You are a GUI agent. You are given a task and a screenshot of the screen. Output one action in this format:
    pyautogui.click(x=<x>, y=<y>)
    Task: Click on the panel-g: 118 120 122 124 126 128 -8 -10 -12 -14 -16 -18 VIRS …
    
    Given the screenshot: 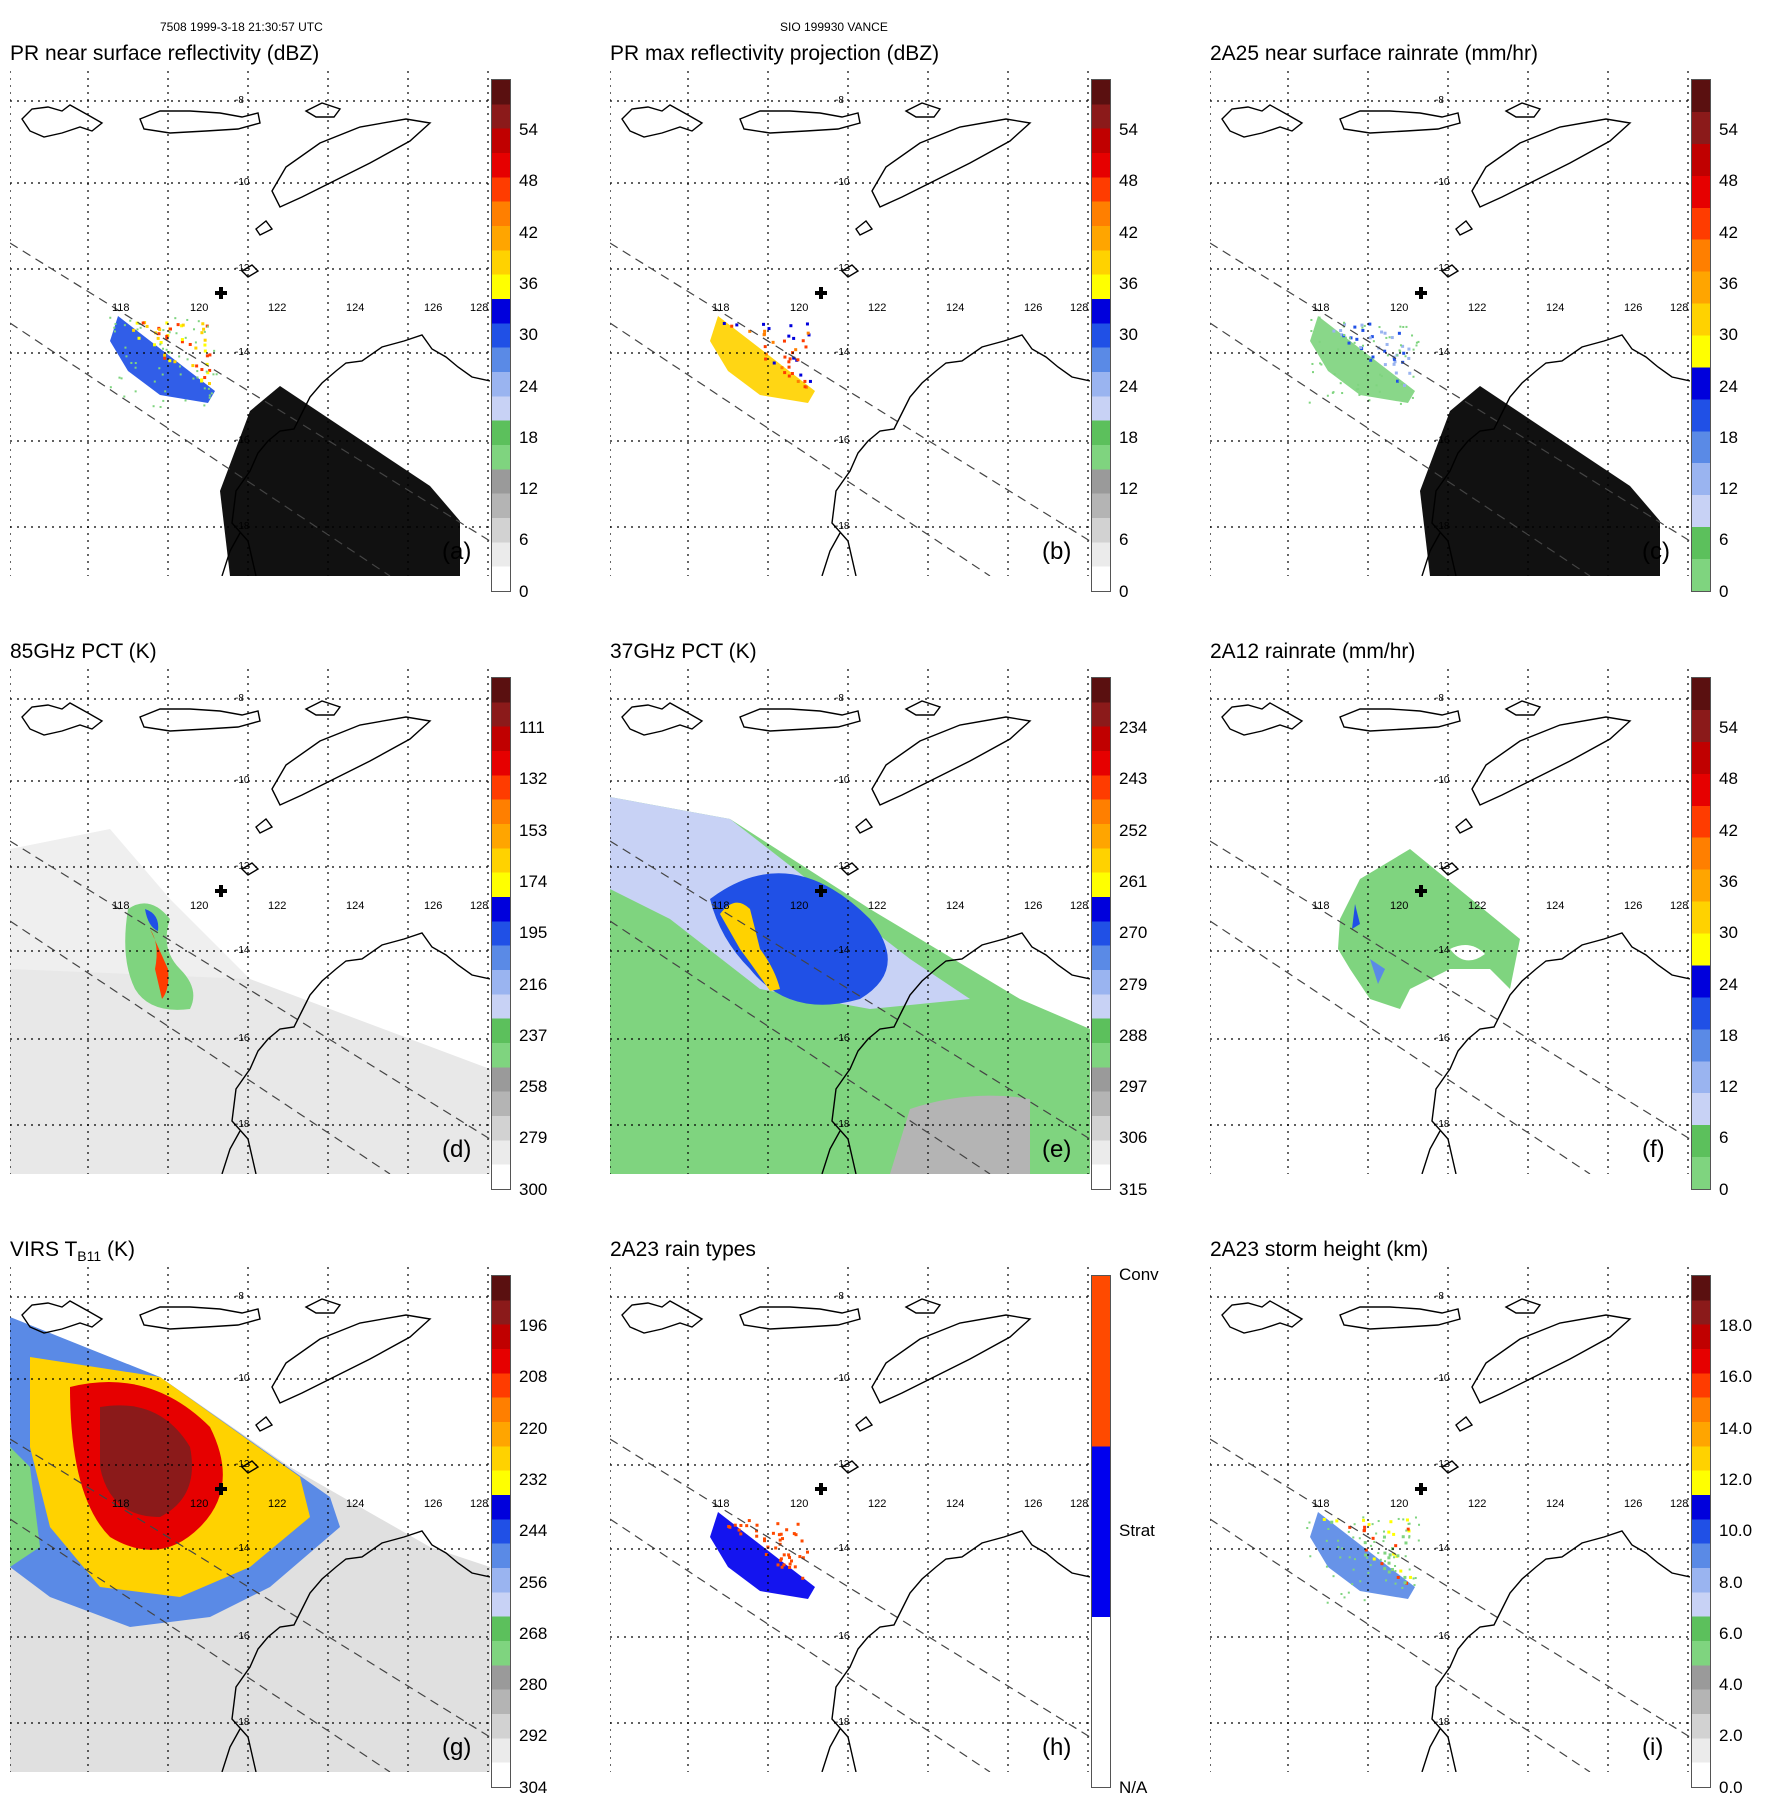 What is the action you would take?
    pyautogui.click(x=273, y=1524)
    